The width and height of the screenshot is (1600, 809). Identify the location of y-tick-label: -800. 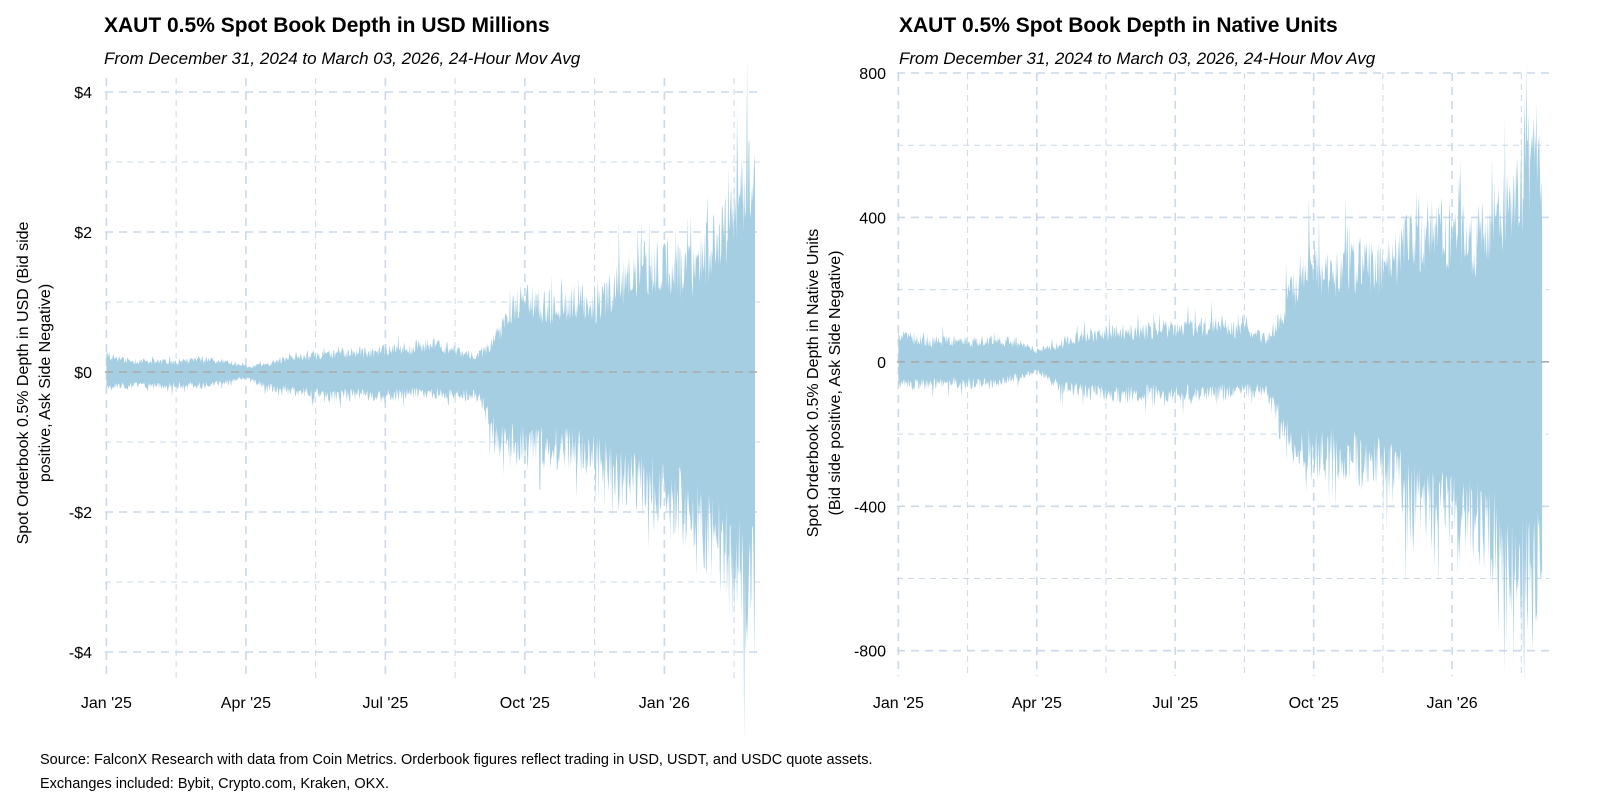
(870, 652).